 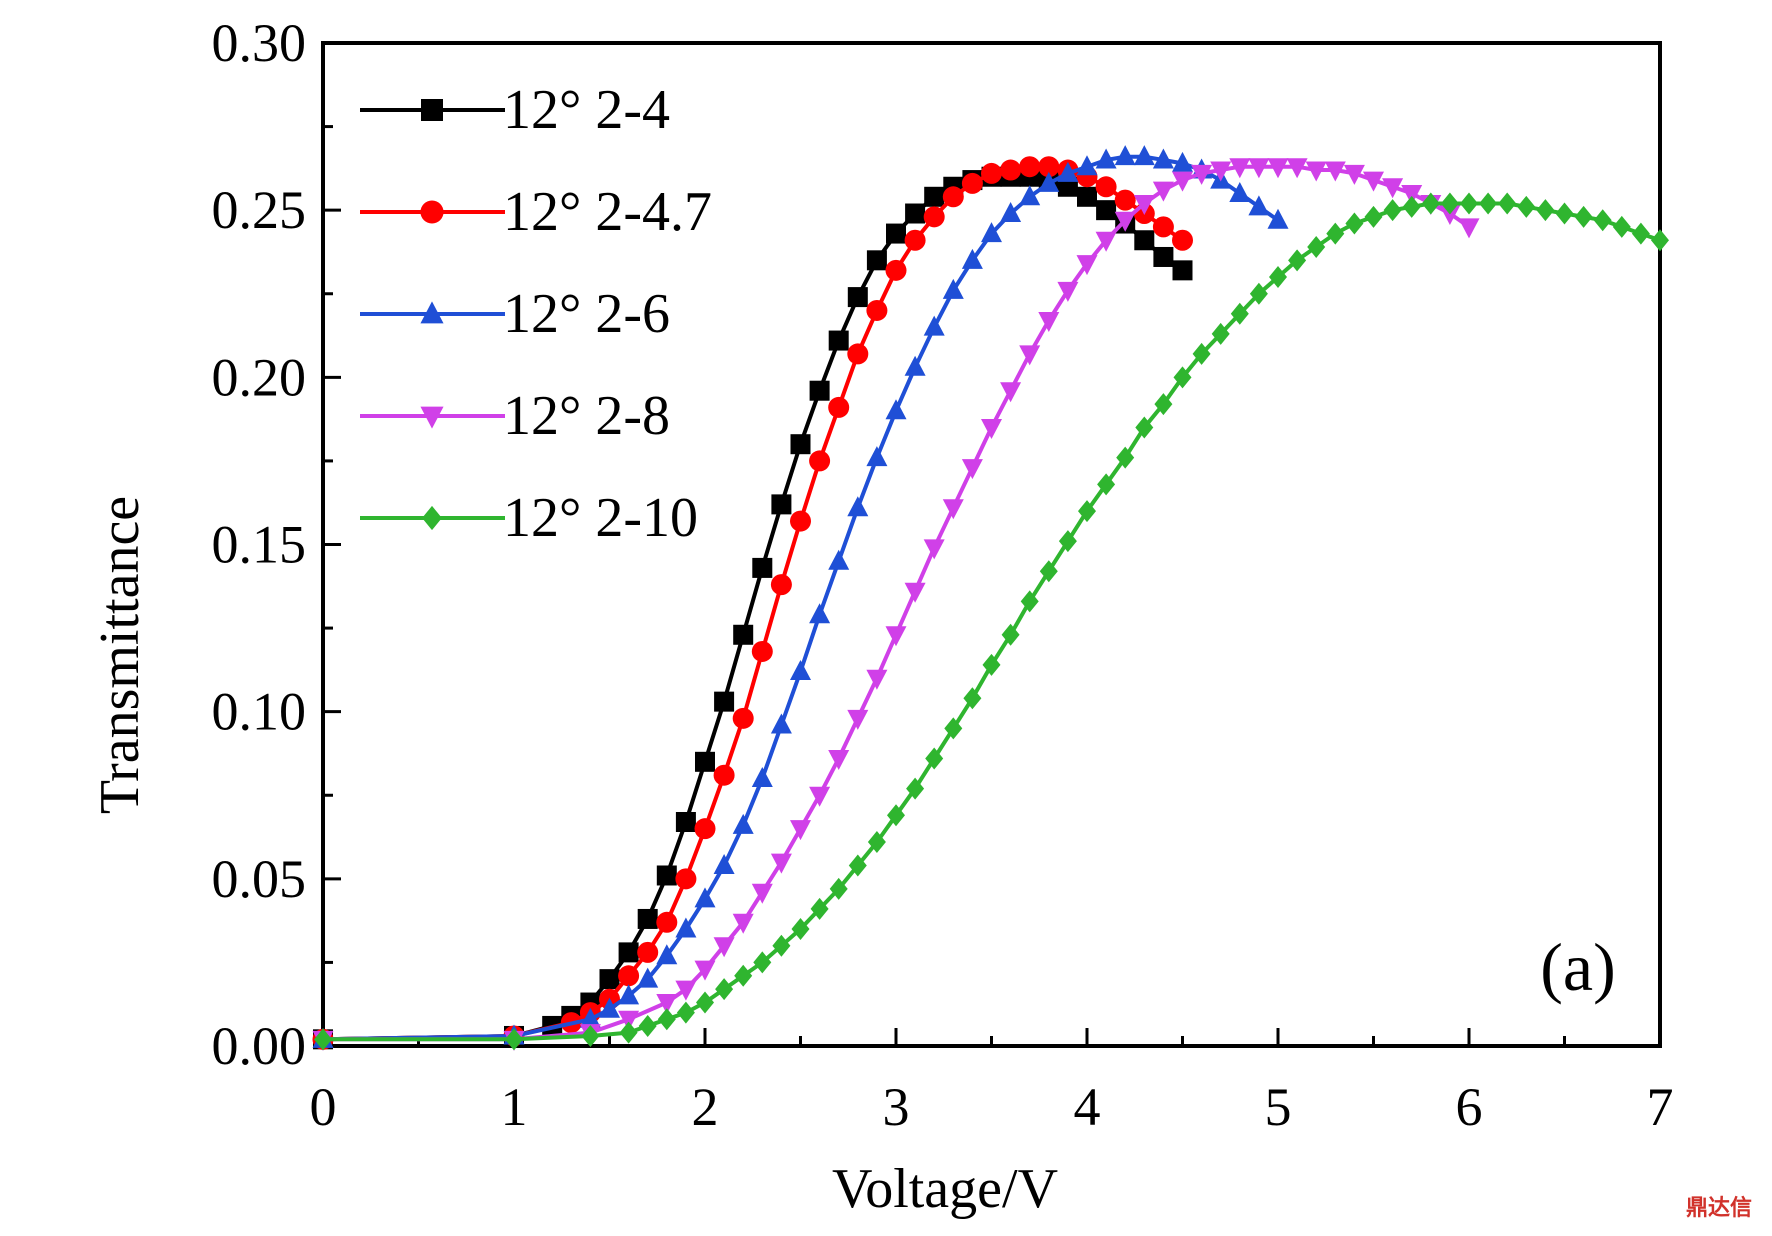 I want to click on y-tick-label: 0.10, so click(x=259, y=712).